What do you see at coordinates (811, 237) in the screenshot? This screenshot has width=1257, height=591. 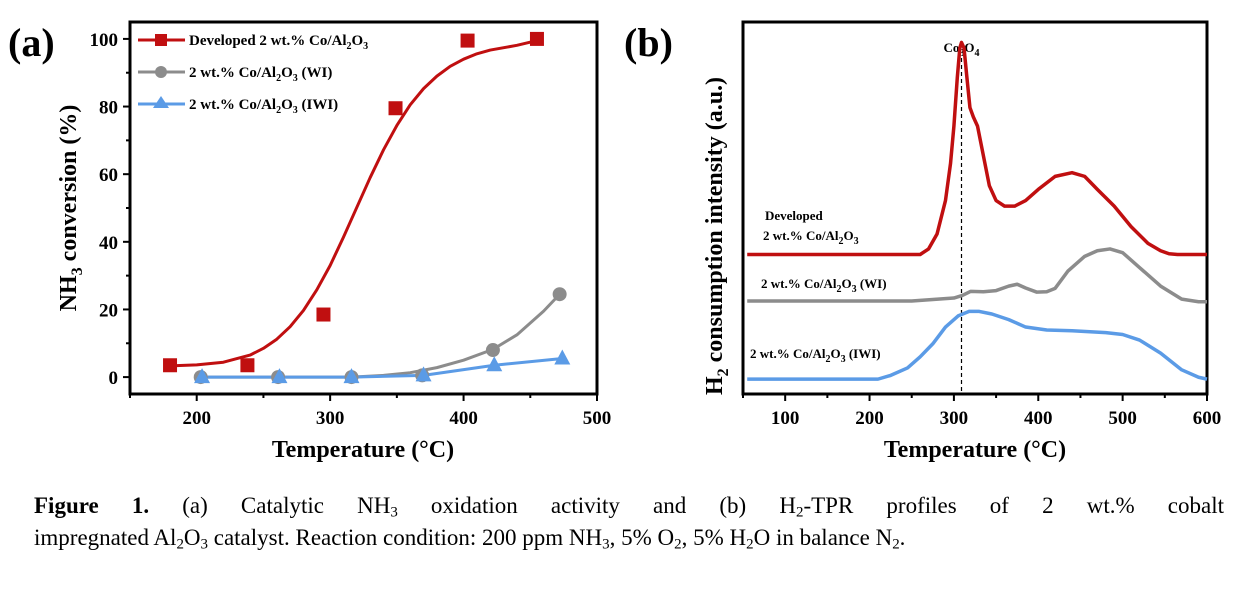 I see `curve-label-developed-line2: 2 wt.% Co/Al2O3` at bounding box center [811, 237].